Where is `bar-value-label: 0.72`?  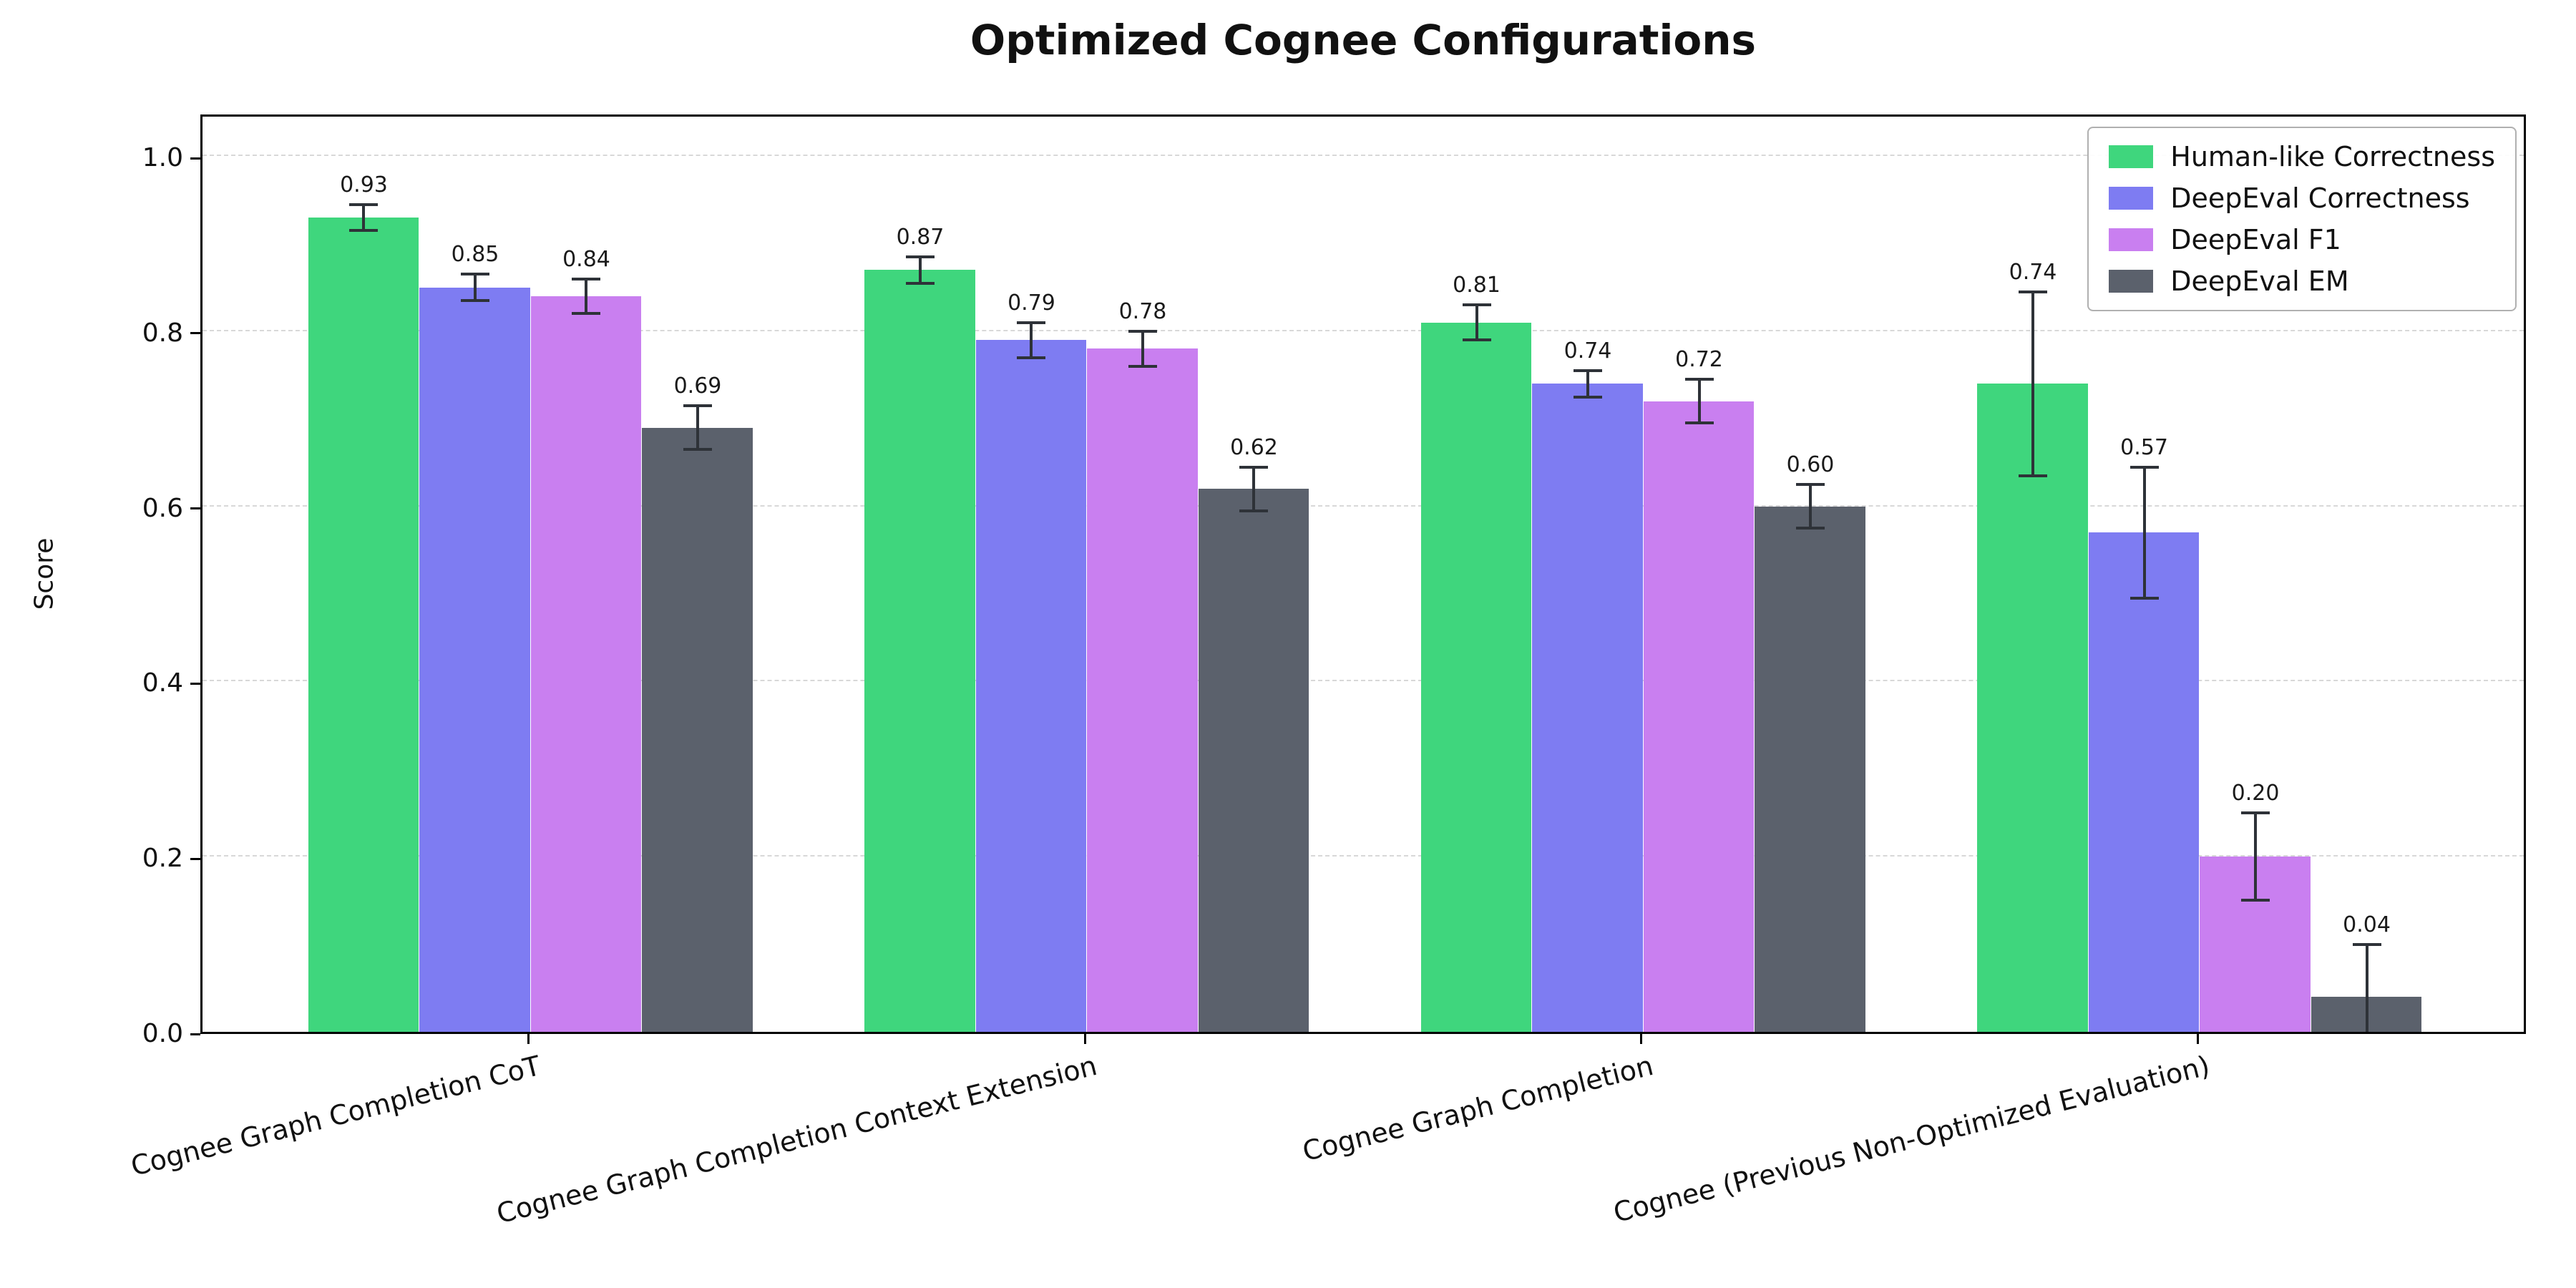
bar-value-label: 0.72 is located at coordinates (1699, 360).